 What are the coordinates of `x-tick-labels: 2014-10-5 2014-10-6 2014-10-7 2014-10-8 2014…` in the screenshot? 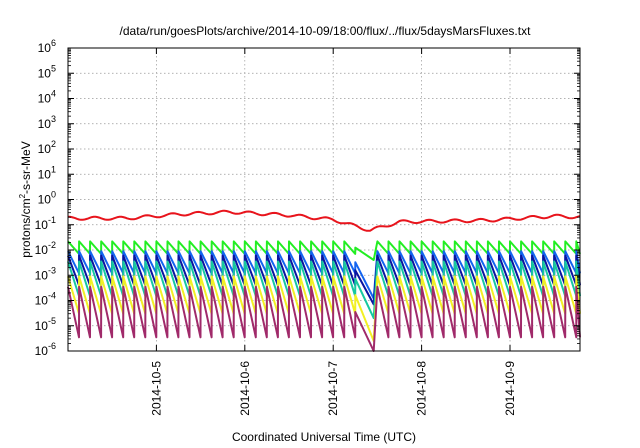 It's located at (333, 388).